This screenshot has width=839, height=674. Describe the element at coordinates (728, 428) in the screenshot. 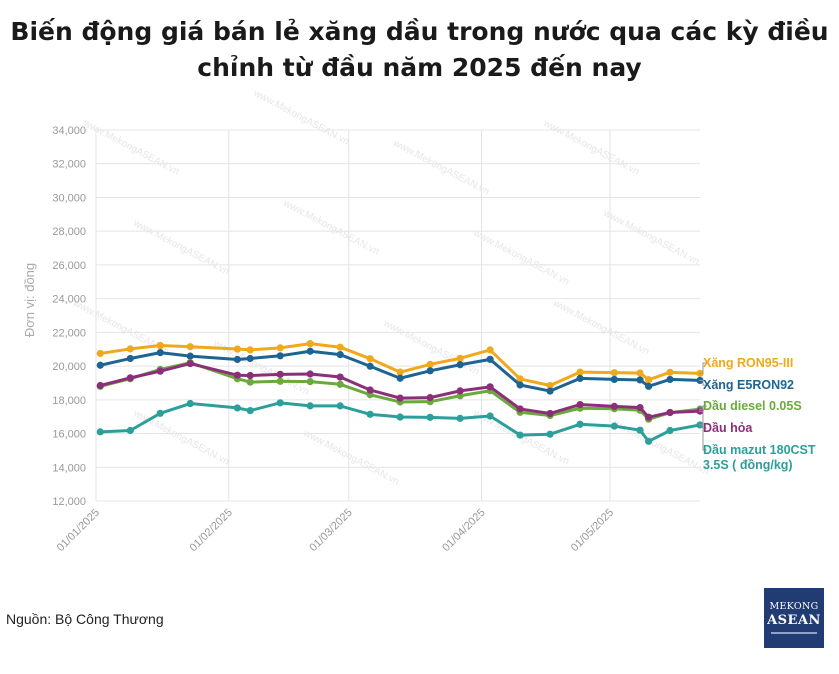

I see `series-label: Dầu hỏa` at that location.